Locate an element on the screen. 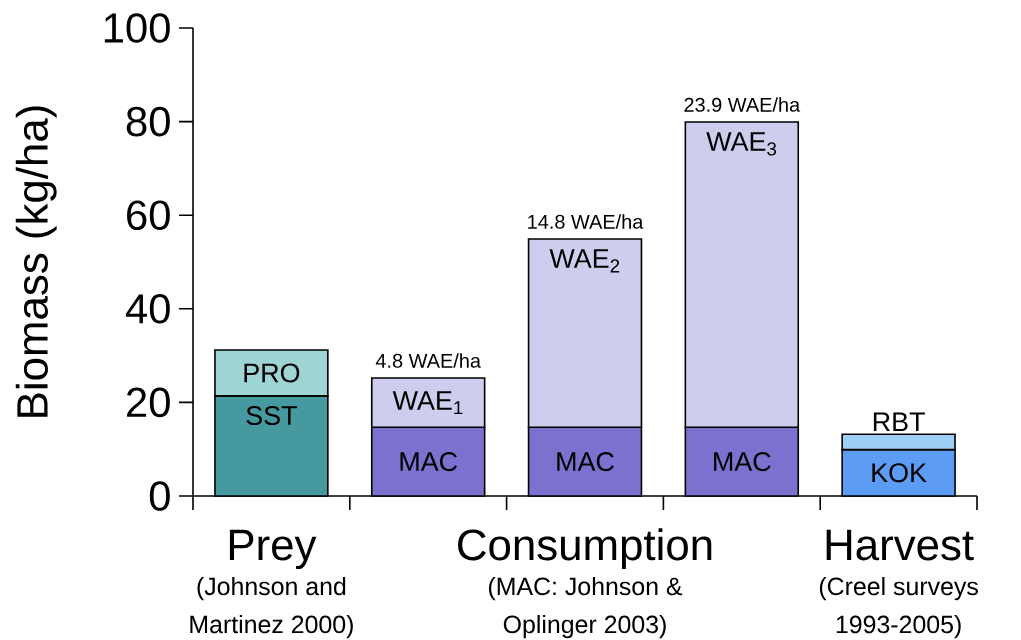  text: Oplinger 2003) is located at coordinates (584, 626).